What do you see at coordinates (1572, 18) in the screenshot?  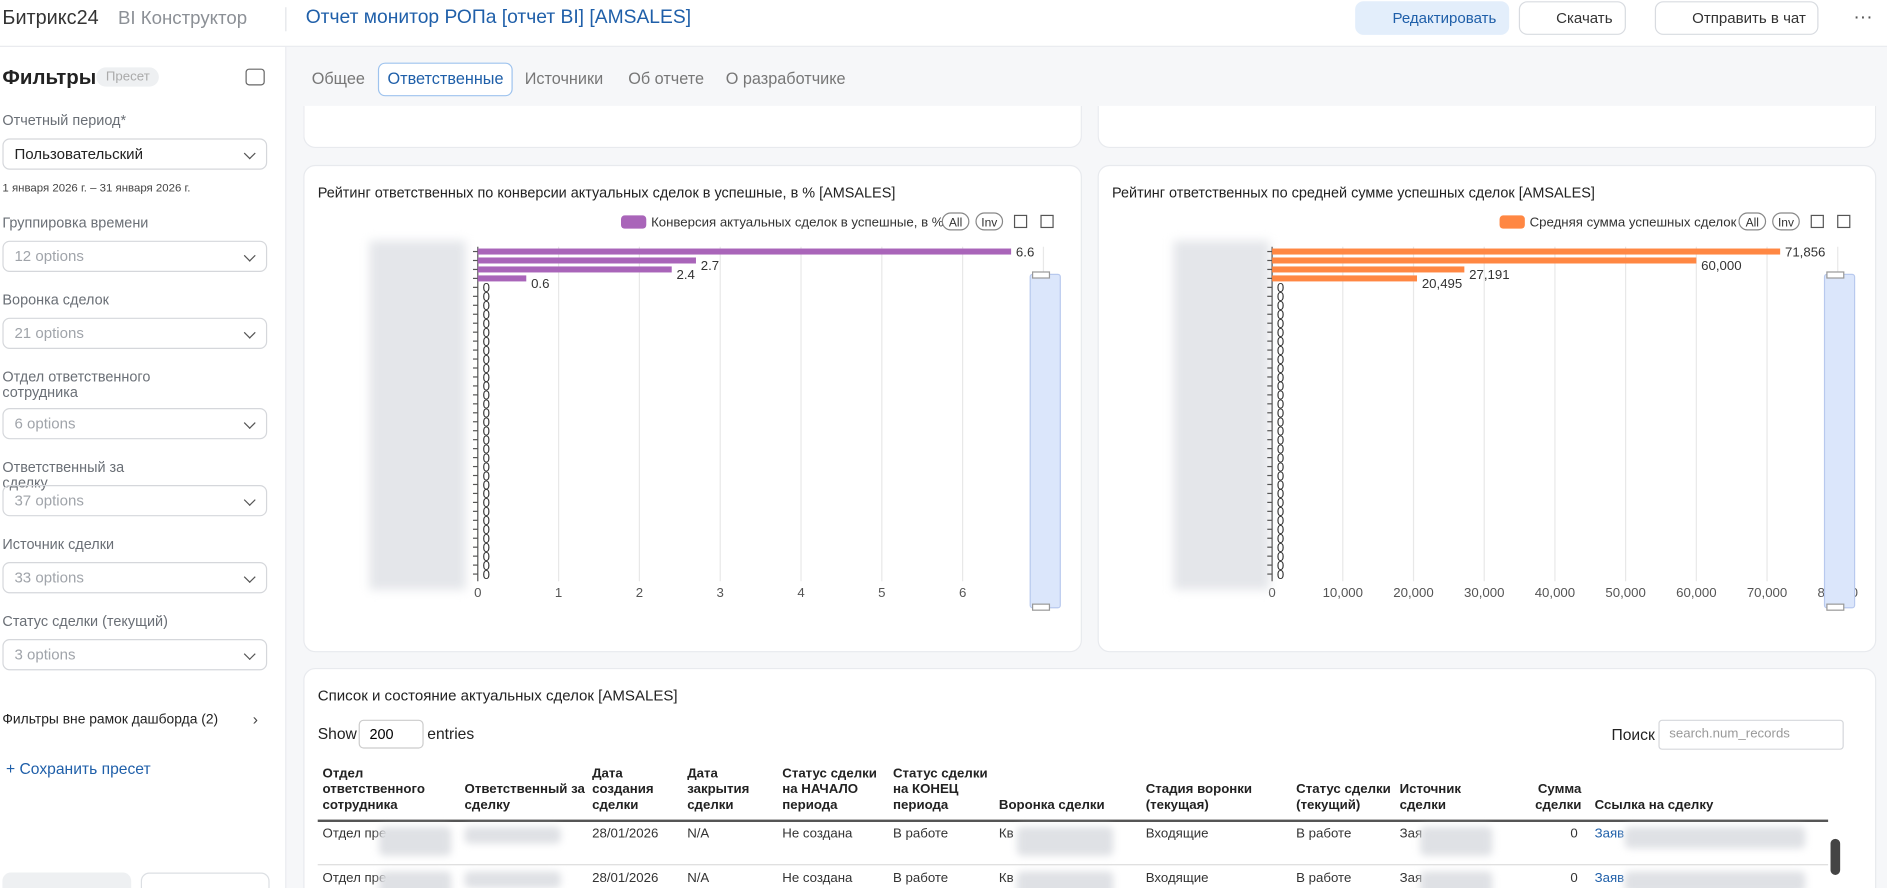 I see `download-button: Скачать` at bounding box center [1572, 18].